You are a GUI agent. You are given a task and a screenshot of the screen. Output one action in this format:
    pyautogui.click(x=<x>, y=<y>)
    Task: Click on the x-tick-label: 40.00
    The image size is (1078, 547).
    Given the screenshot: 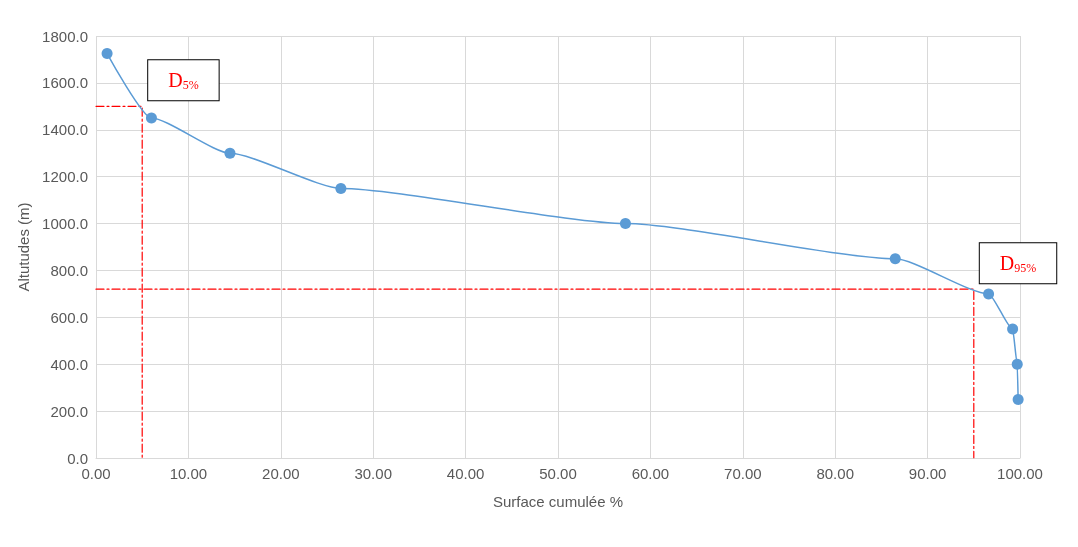 What is the action you would take?
    pyautogui.click(x=465, y=473)
    